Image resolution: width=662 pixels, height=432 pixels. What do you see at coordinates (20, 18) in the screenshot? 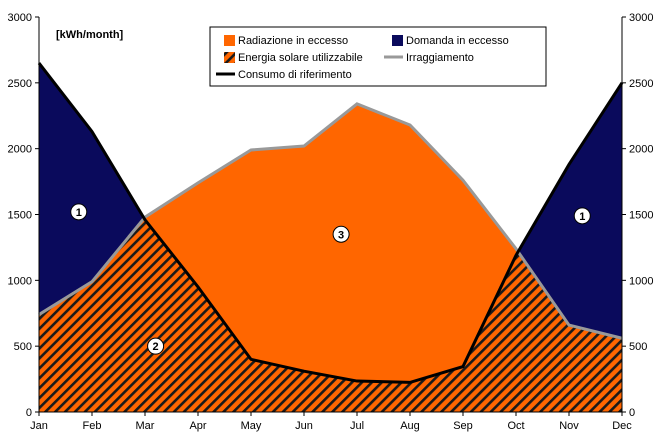
I see `y-tick-label-left: 3000` at bounding box center [20, 18].